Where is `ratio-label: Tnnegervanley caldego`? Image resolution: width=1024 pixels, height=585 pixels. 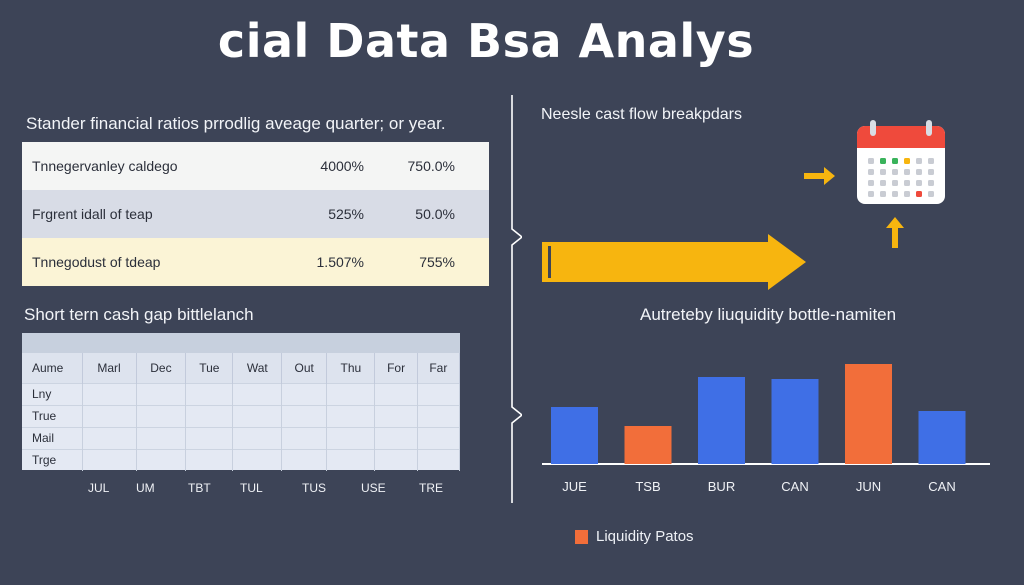 ratio-label: Tnnegervanley caldego is located at coordinates (105, 166).